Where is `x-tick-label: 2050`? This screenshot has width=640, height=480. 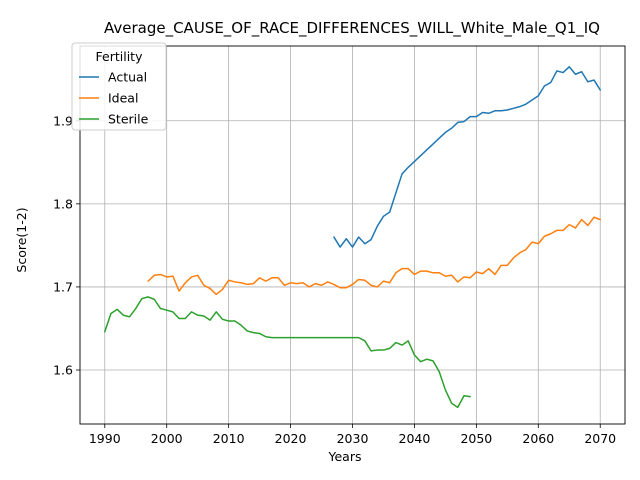 x-tick-label: 2050 is located at coordinates (476, 438).